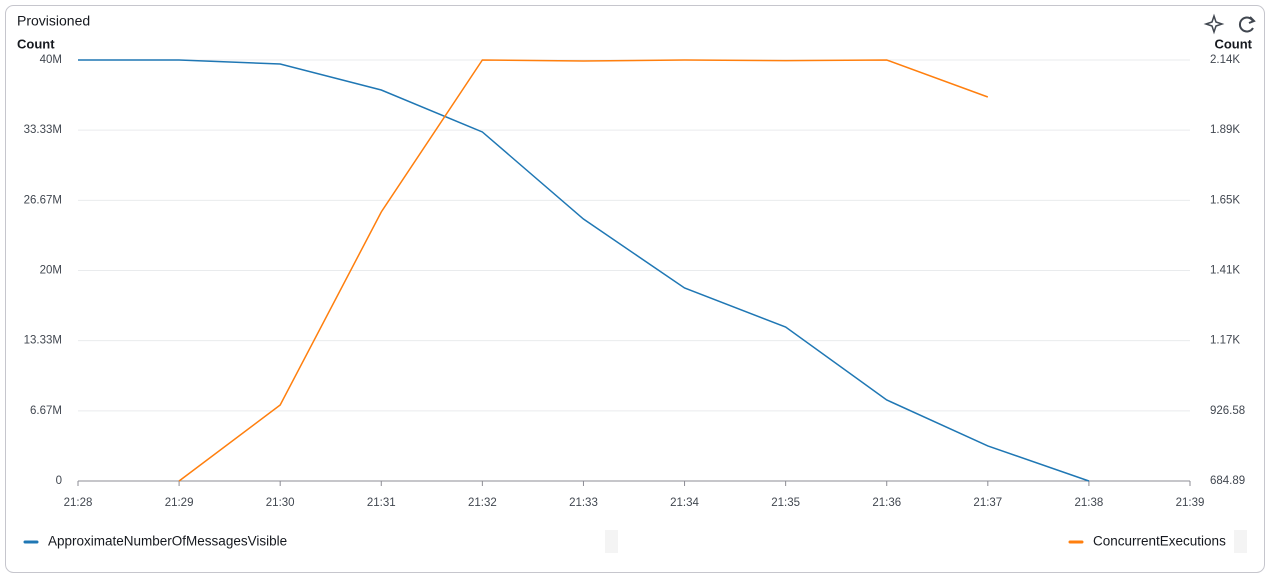 Image resolution: width=1271 pixels, height=580 pixels. I want to click on legend-label: ConcurrentExecutions, so click(1159, 541).